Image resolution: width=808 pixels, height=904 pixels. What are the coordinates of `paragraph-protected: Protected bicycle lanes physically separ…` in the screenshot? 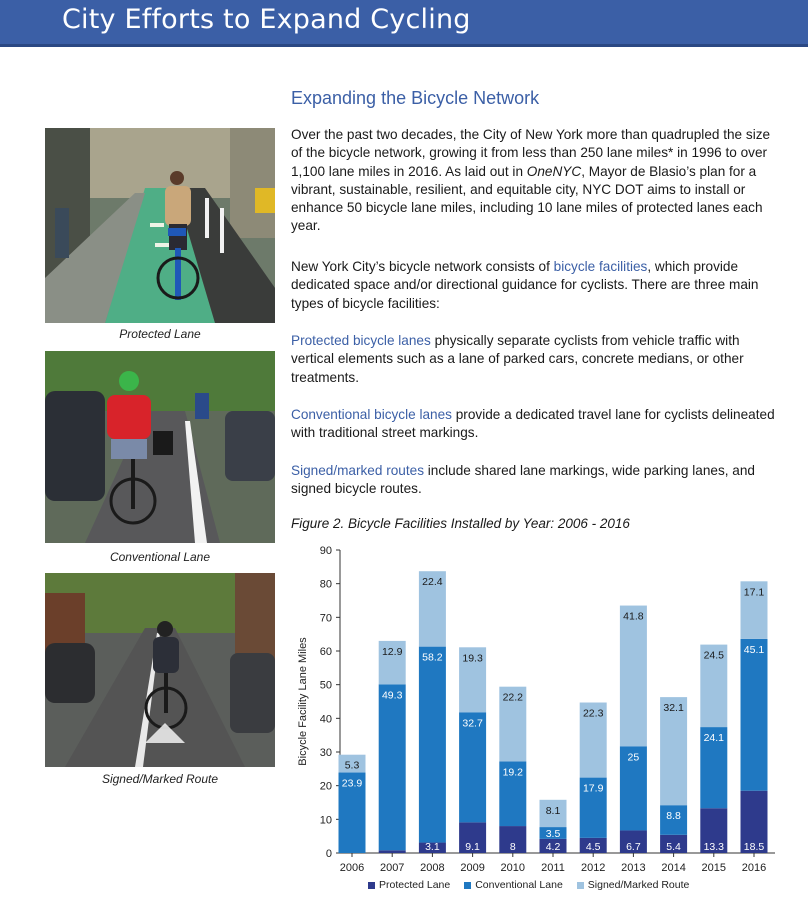 It's located at (517, 359).